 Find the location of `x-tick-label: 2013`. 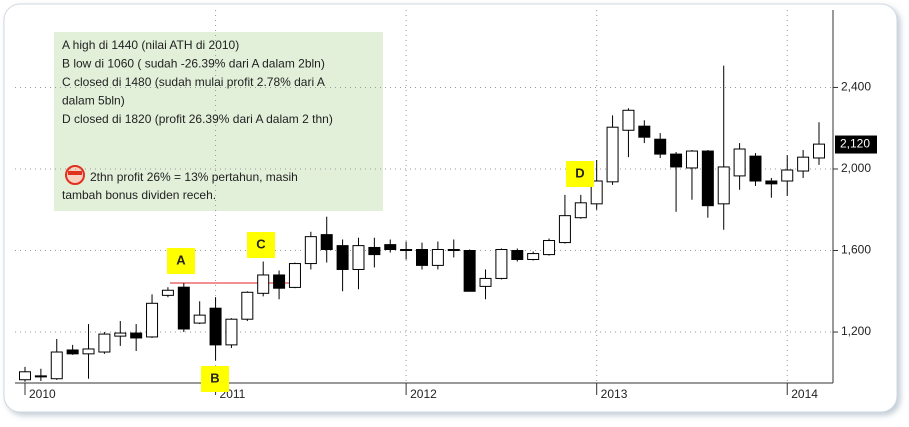

x-tick-label: 2013 is located at coordinates (614, 394).